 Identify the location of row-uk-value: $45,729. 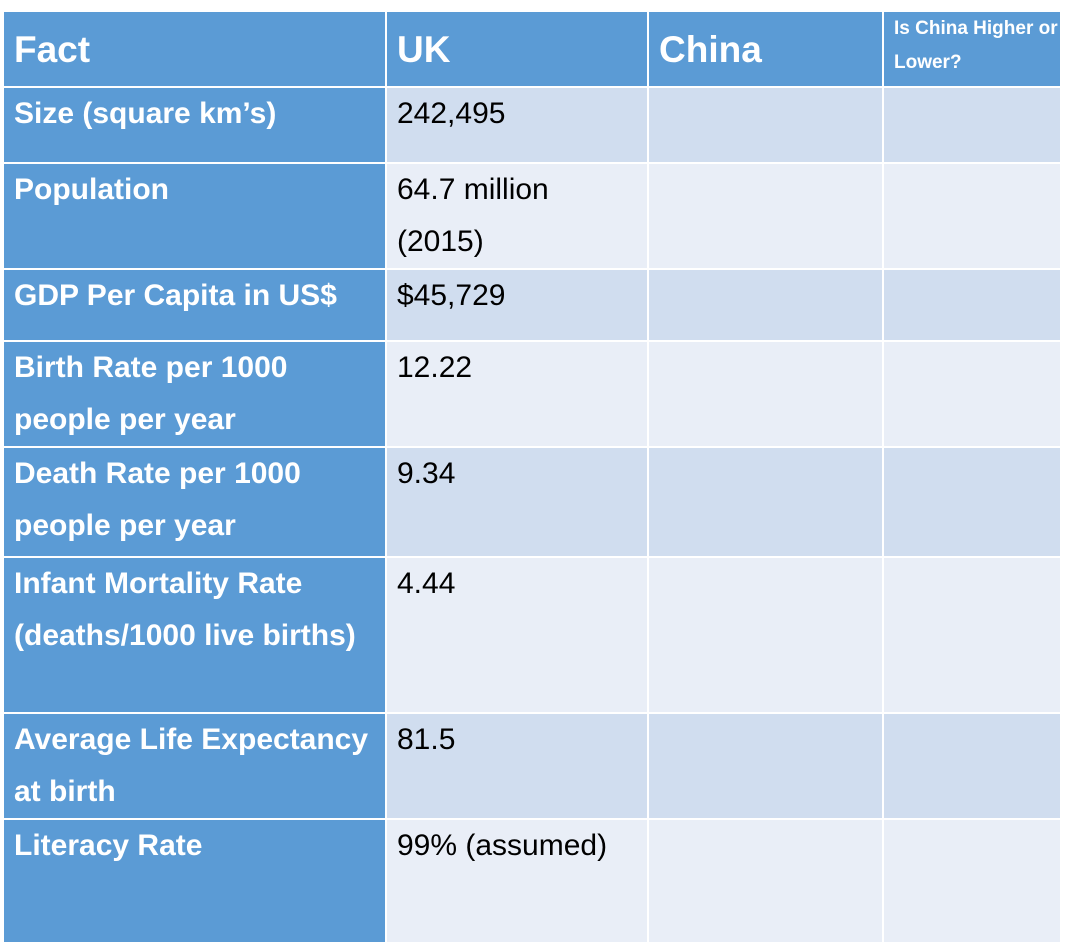
(517, 305).